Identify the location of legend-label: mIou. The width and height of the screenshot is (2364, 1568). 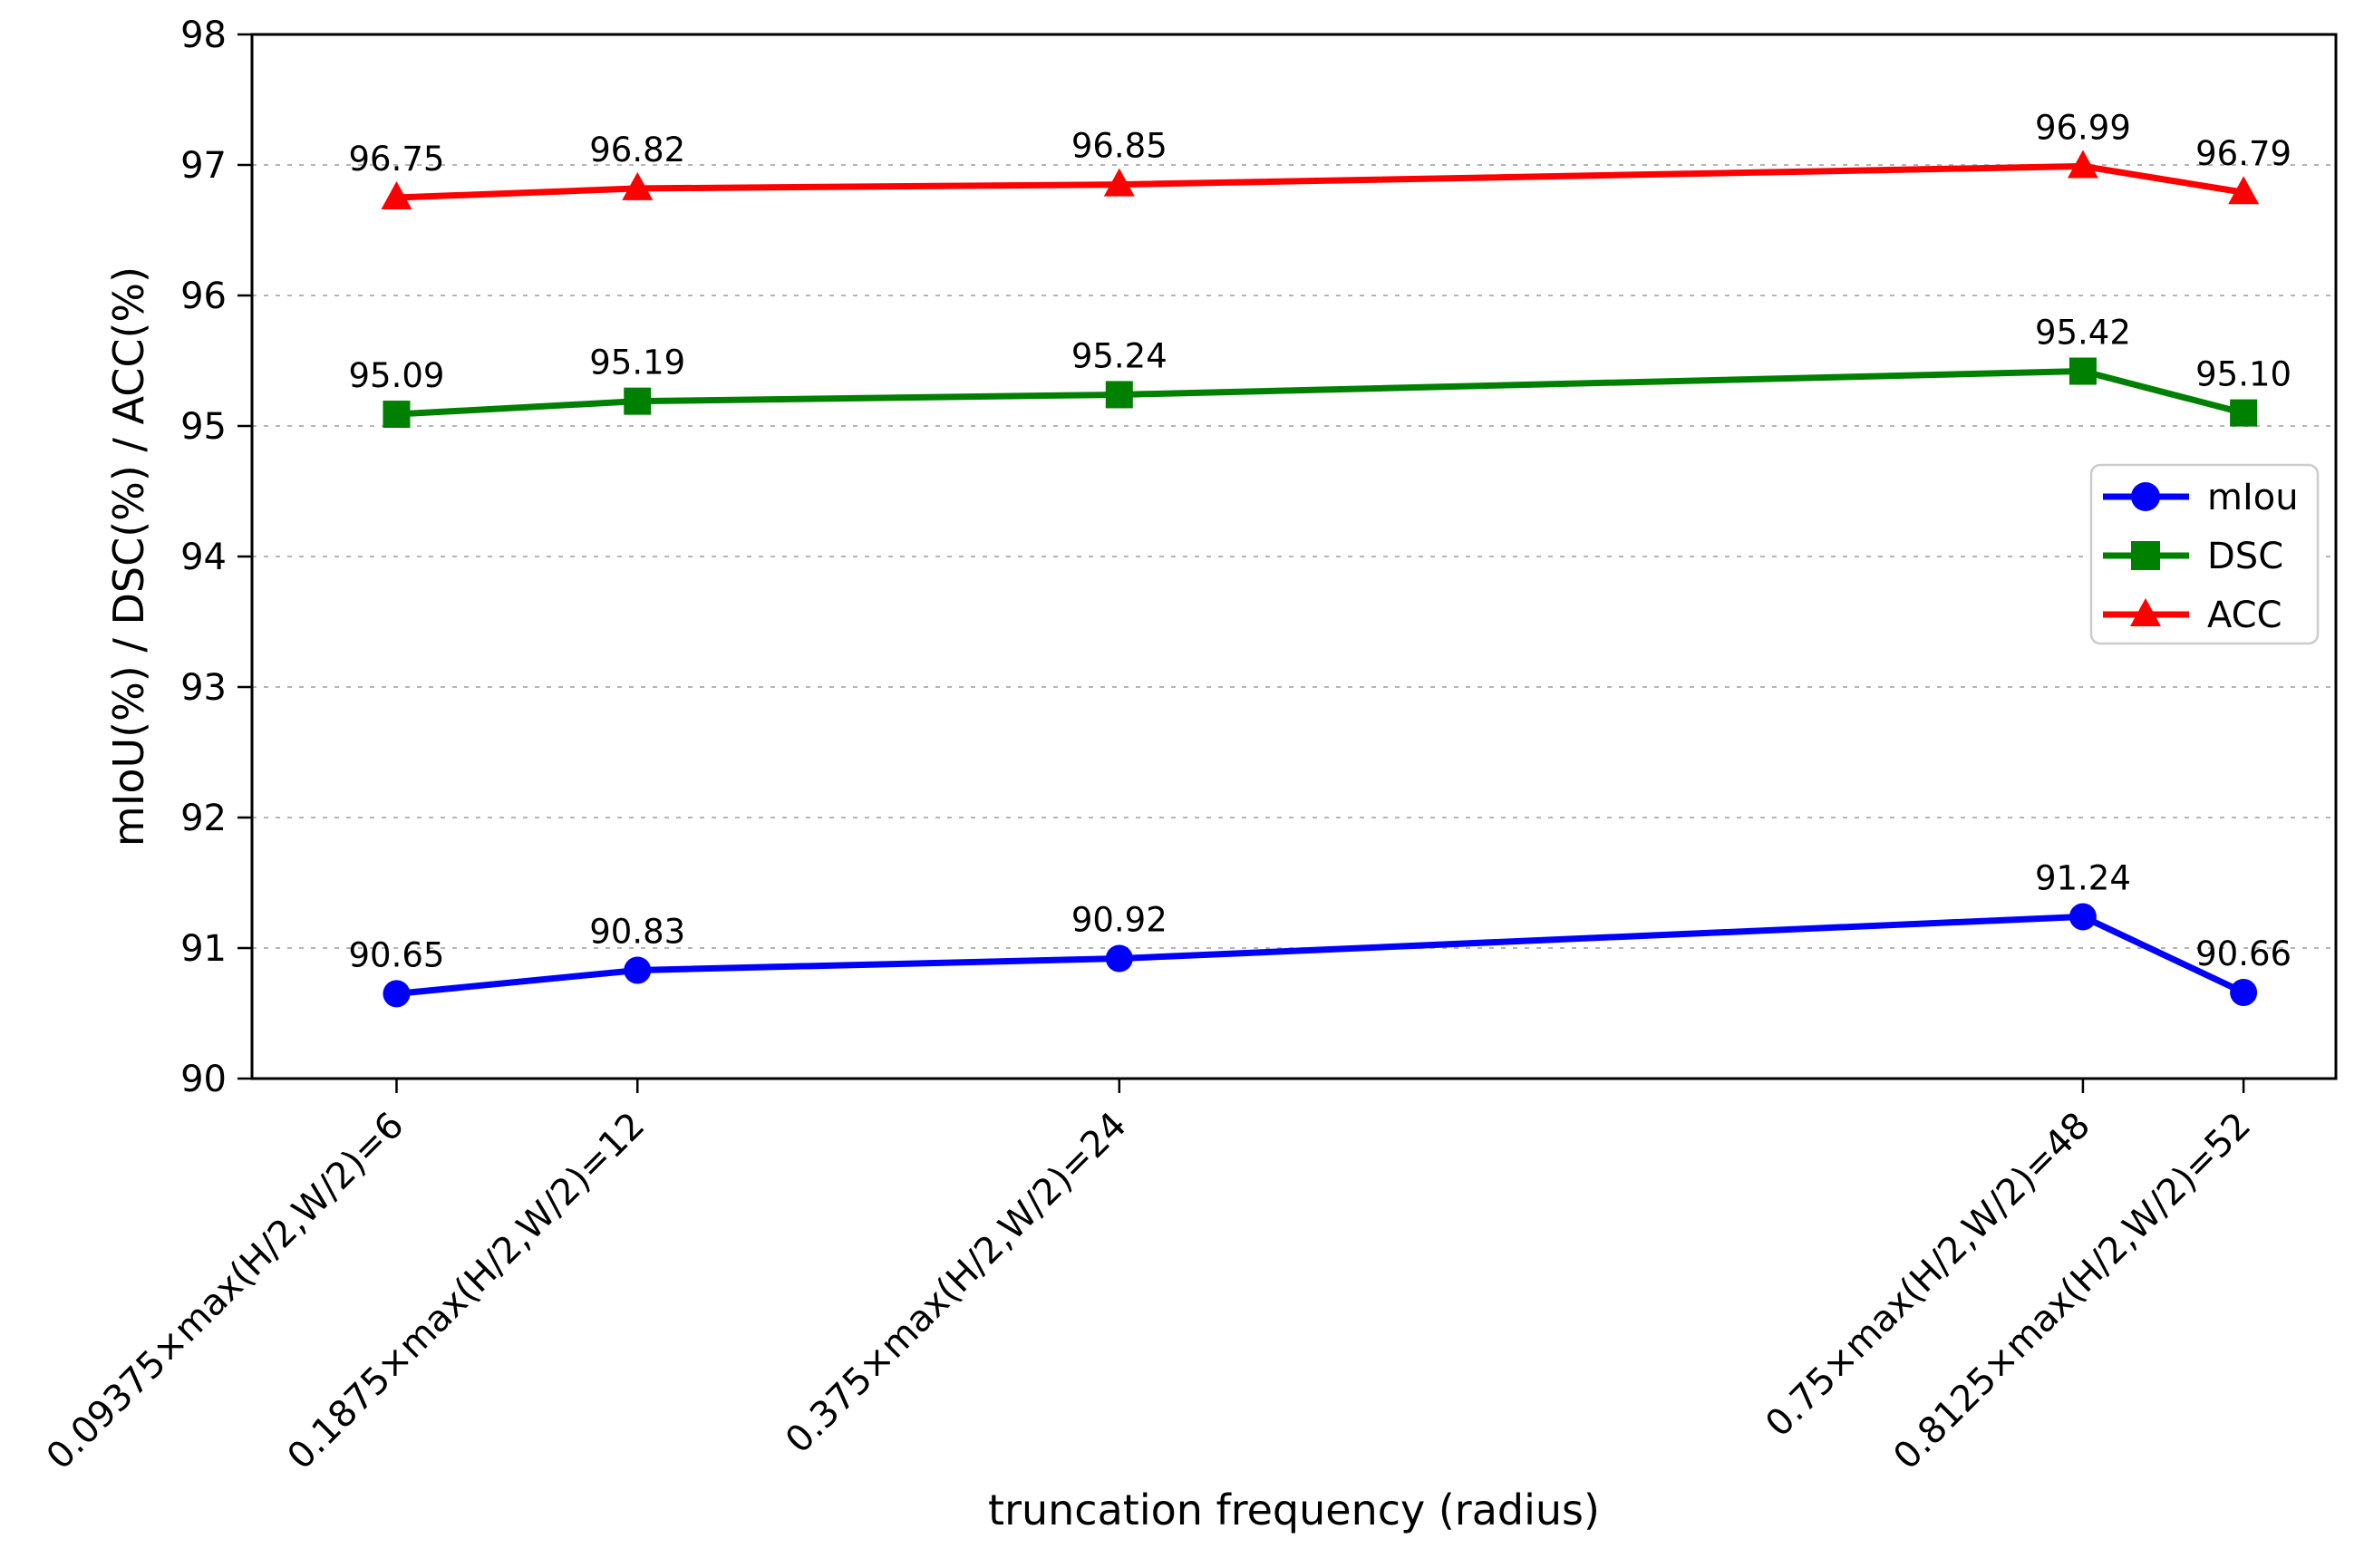
(2253, 498).